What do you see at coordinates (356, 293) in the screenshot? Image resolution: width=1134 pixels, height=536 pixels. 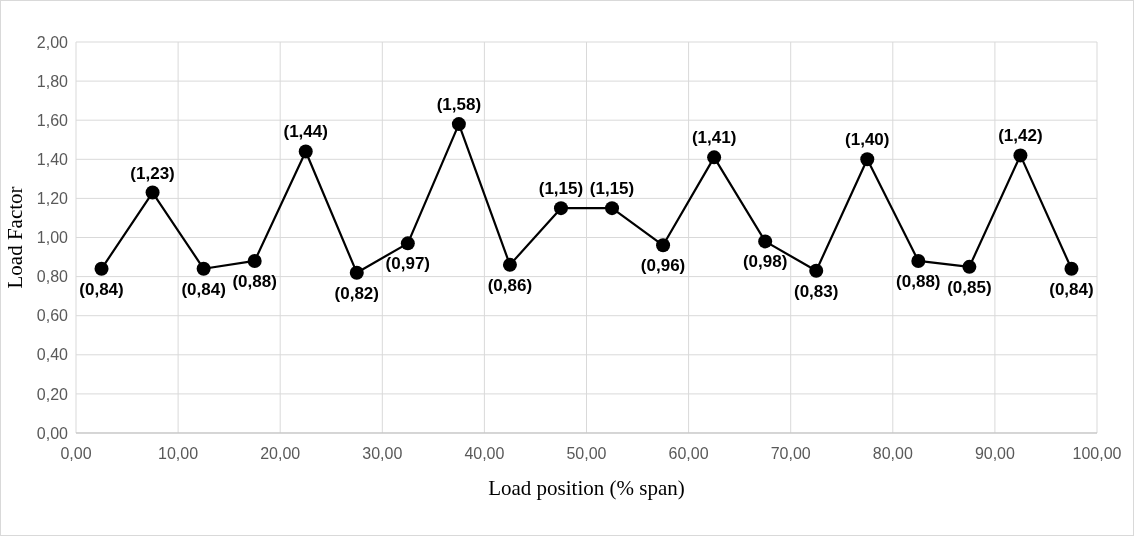 I see `data-label: (0,82)` at bounding box center [356, 293].